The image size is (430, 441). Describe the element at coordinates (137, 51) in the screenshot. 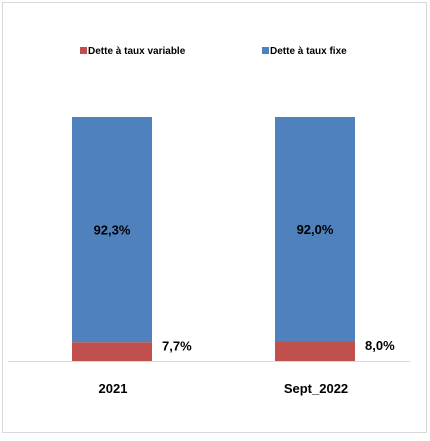

I see `legend-label-dette-taux-variable: Dette à taux variable` at that location.